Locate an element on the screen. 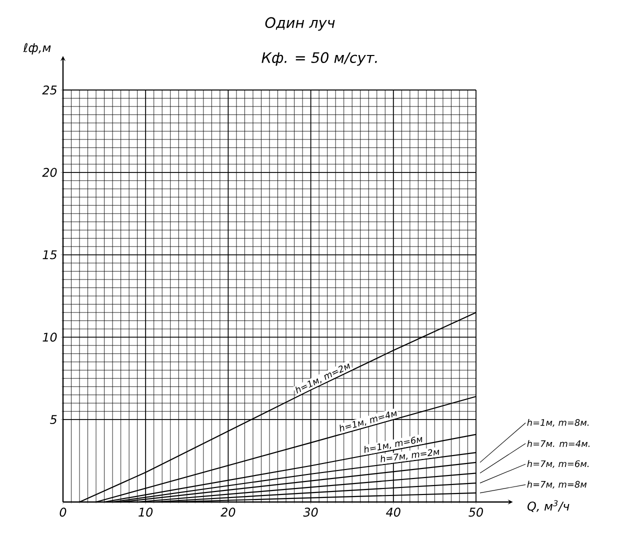 This screenshot has width=622, height=539. text: h=7м, m=8м is located at coordinates (557, 484).